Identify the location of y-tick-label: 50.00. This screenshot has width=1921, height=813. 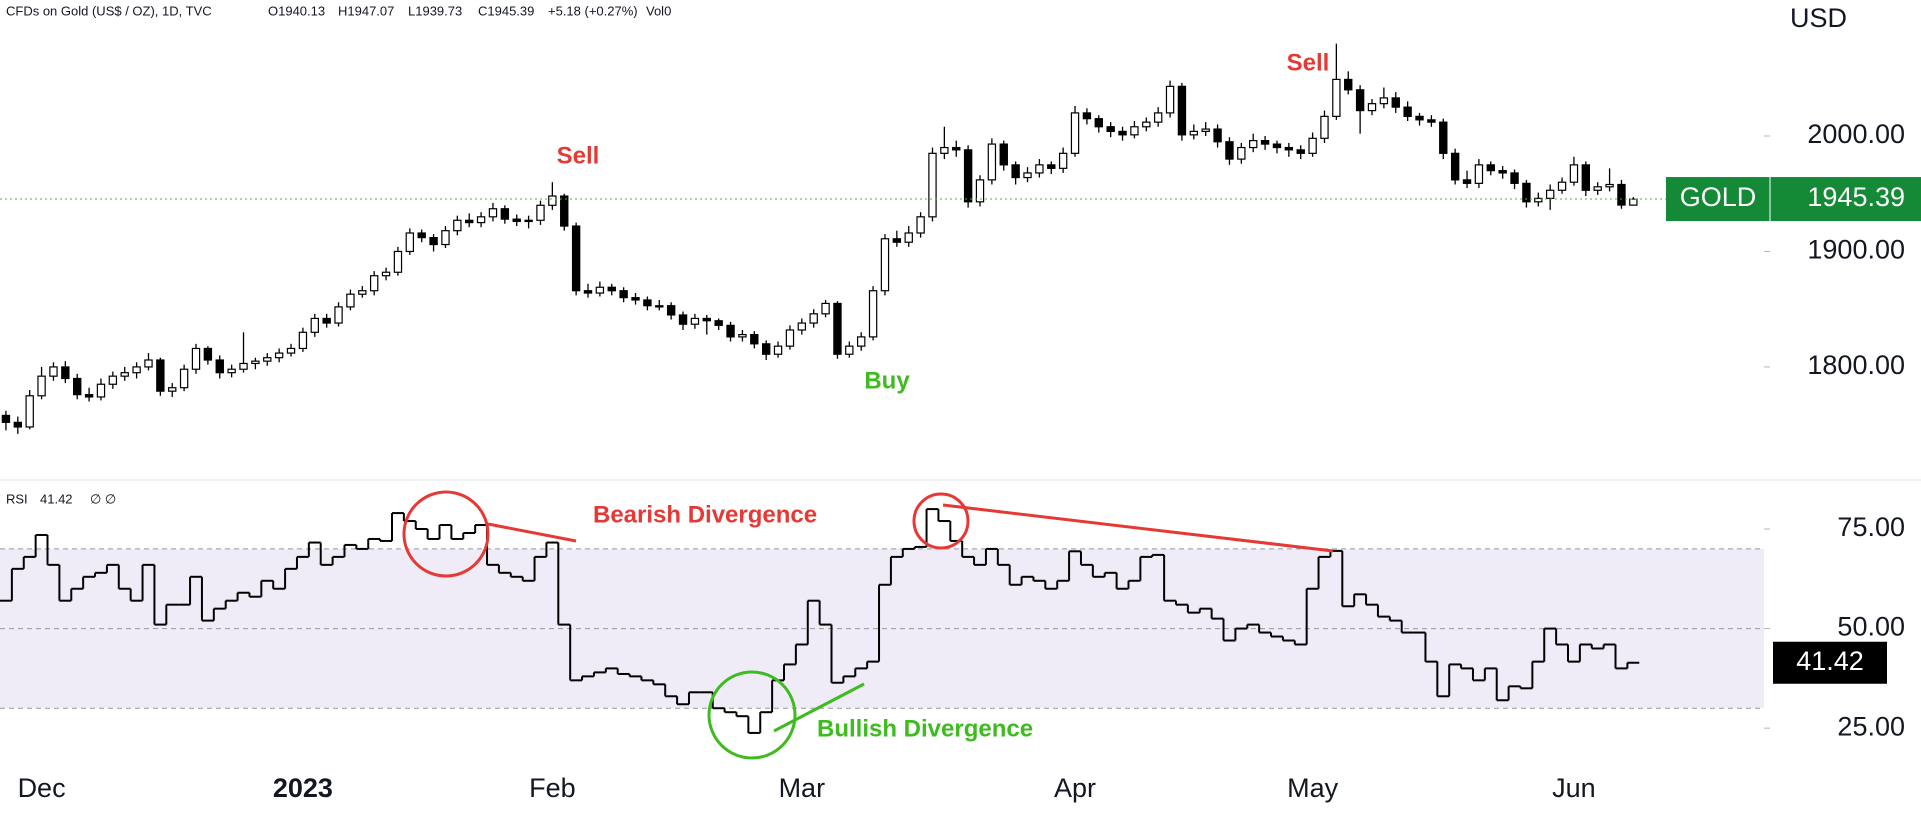
(1871, 627).